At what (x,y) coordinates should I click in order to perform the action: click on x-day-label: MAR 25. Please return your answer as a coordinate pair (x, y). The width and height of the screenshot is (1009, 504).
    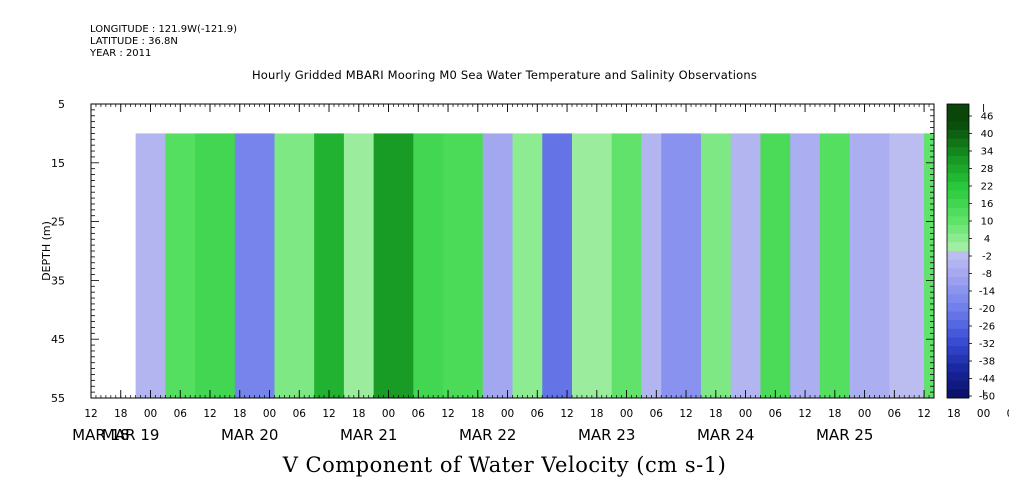
    Looking at the image, I should click on (844, 435).